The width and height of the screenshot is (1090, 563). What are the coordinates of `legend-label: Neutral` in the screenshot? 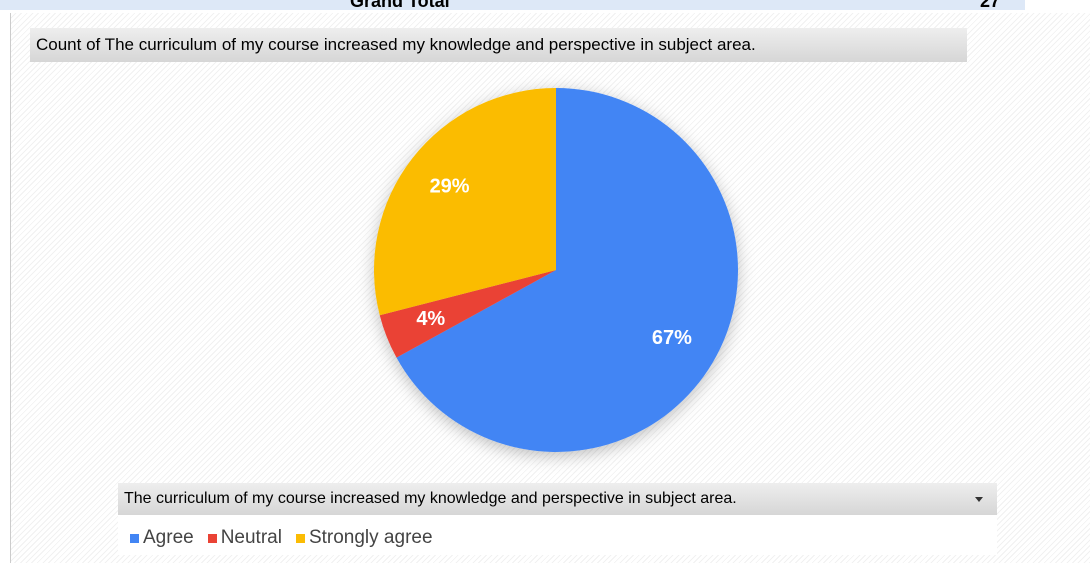 It's located at (251, 537).